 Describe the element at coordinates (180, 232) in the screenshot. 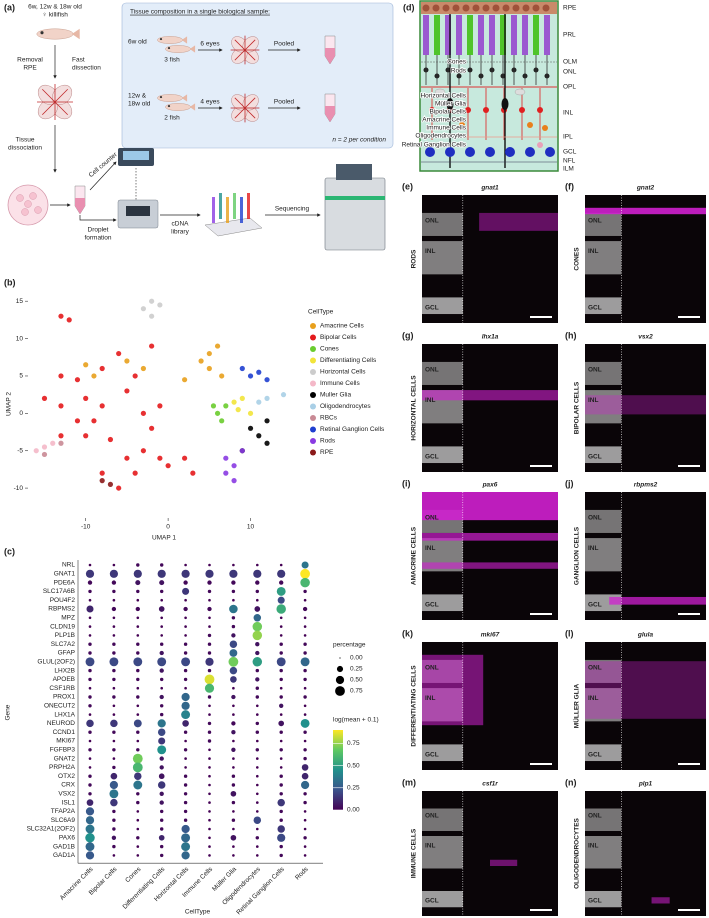

I see `label: library` at that location.